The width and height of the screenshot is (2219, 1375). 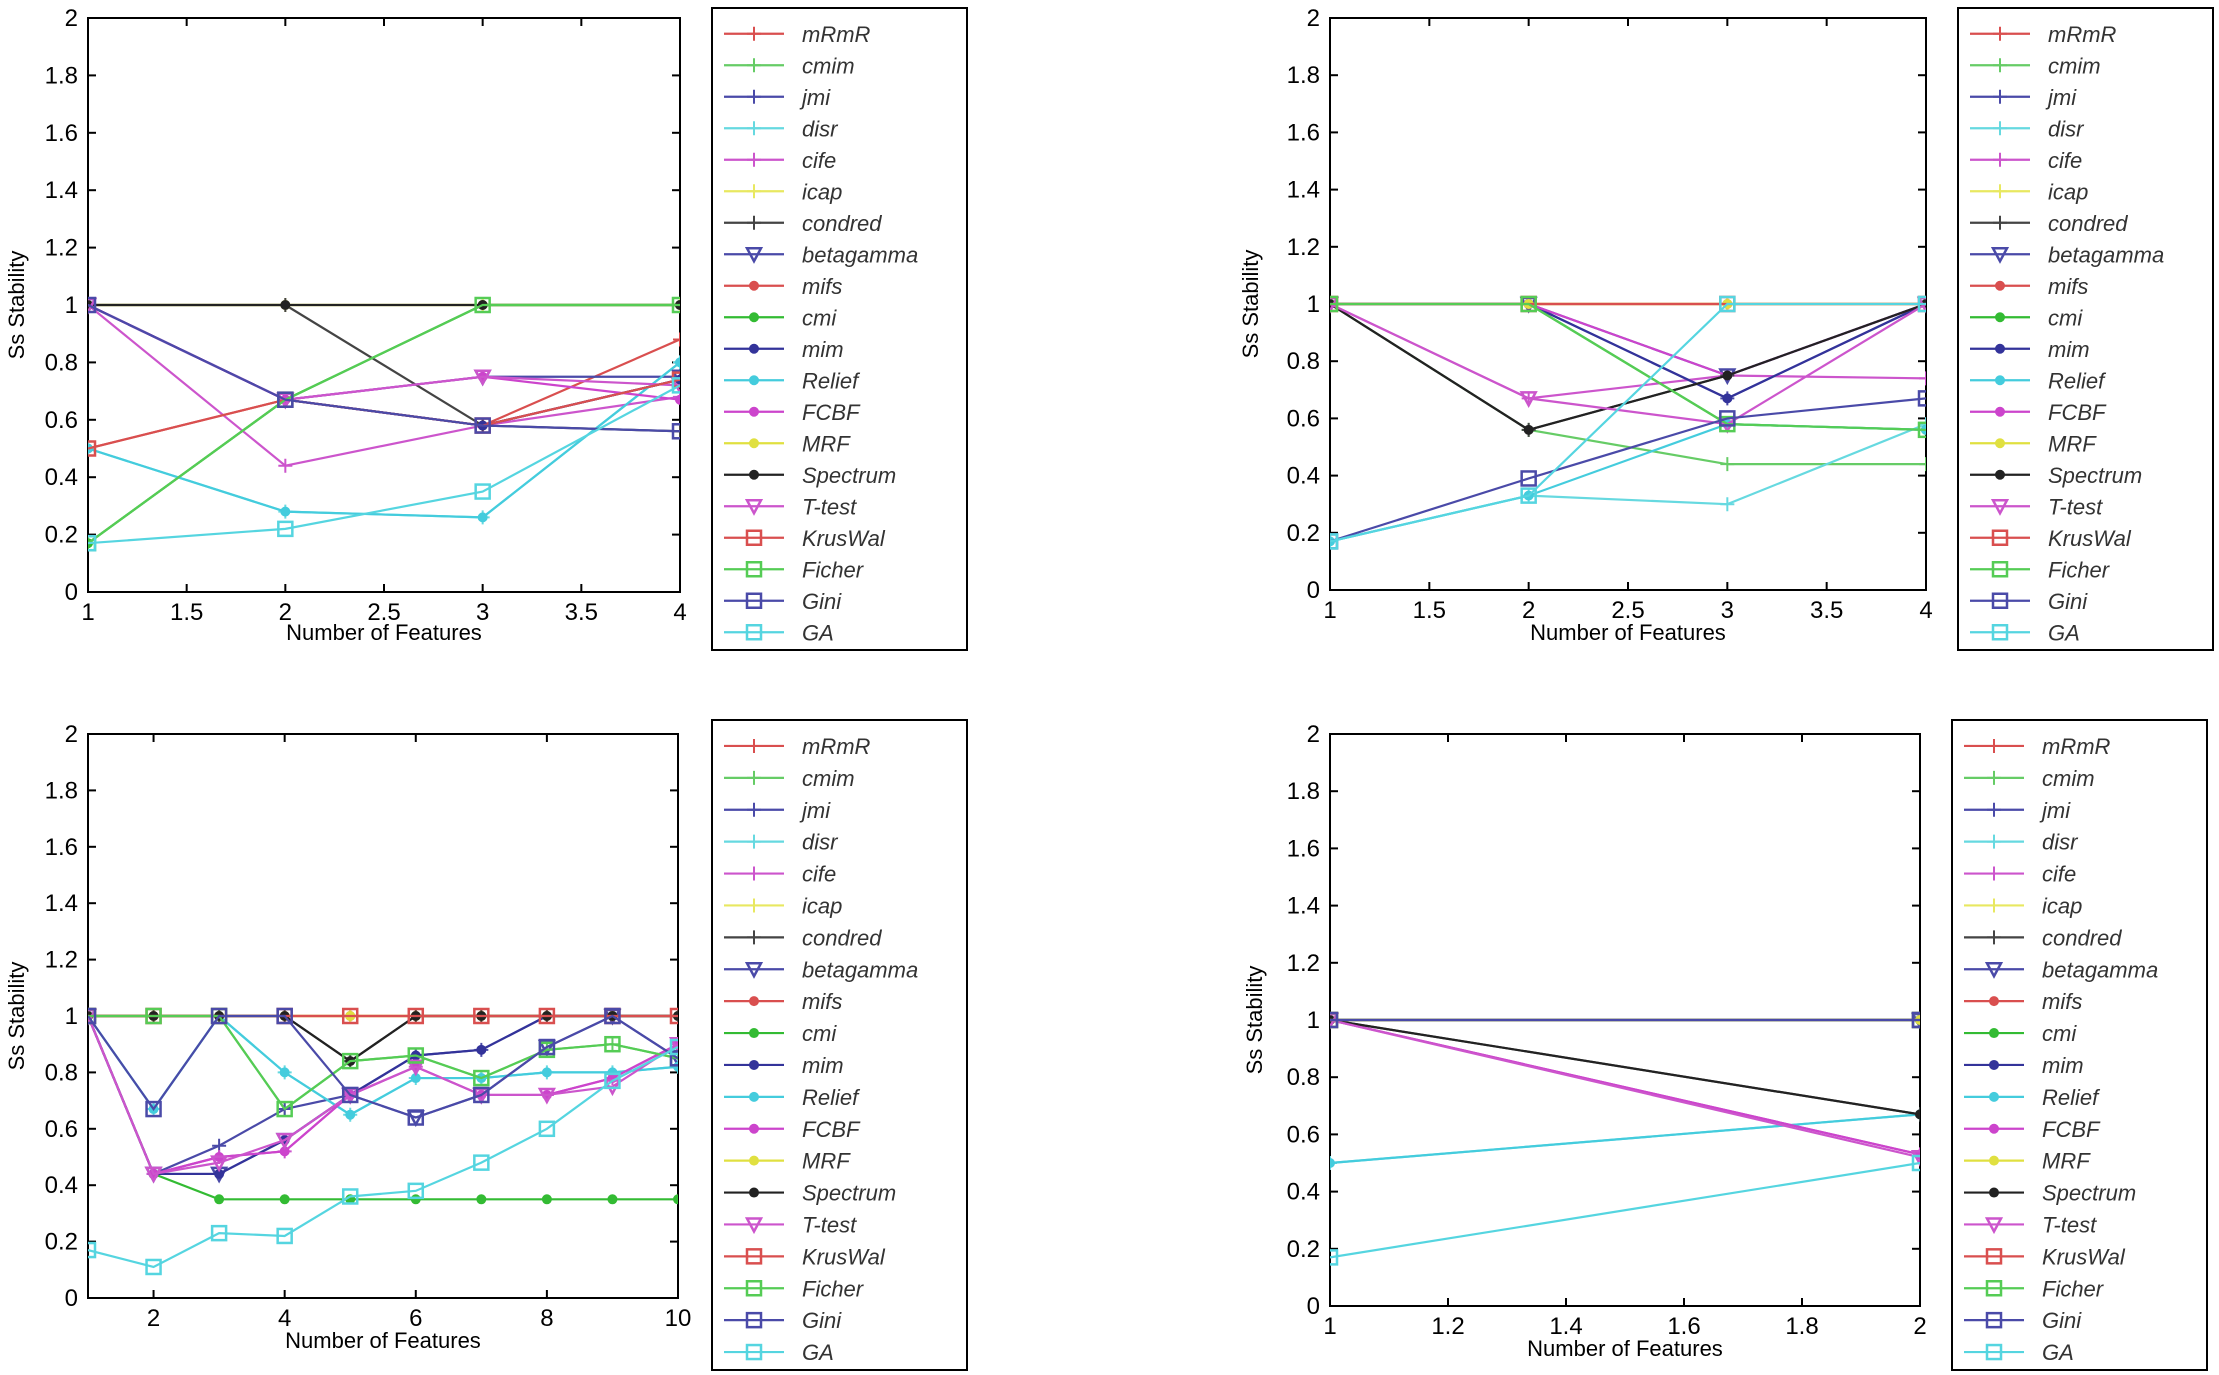 I want to click on x-axis-label: Number of Features, so click(x=1625, y=1348).